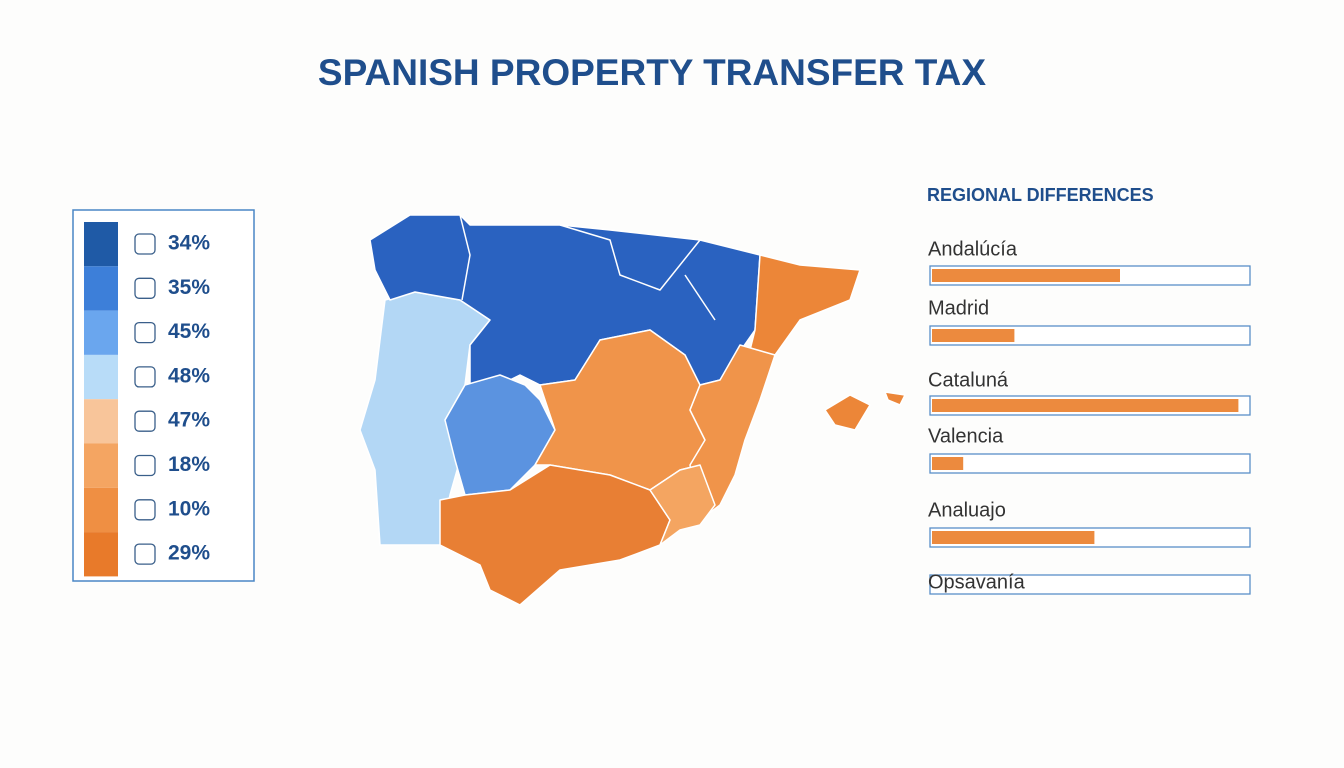  I want to click on legend-label: 48%, so click(189, 375).